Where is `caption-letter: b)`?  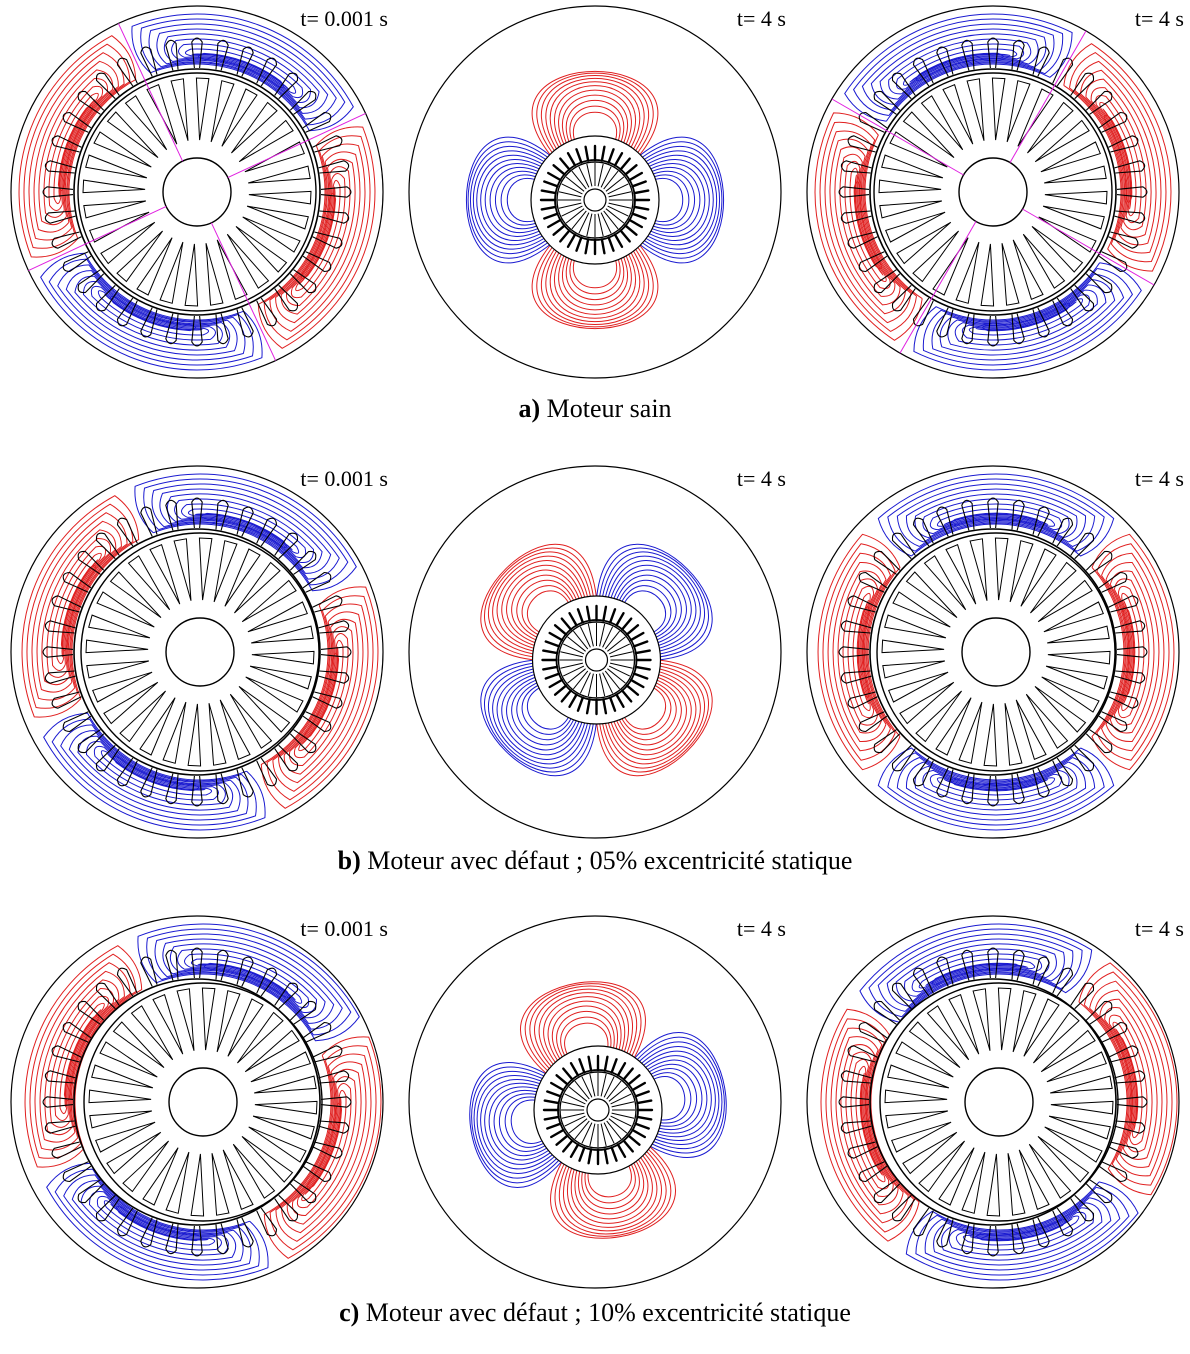 caption-letter: b) is located at coordinates (349, 860).